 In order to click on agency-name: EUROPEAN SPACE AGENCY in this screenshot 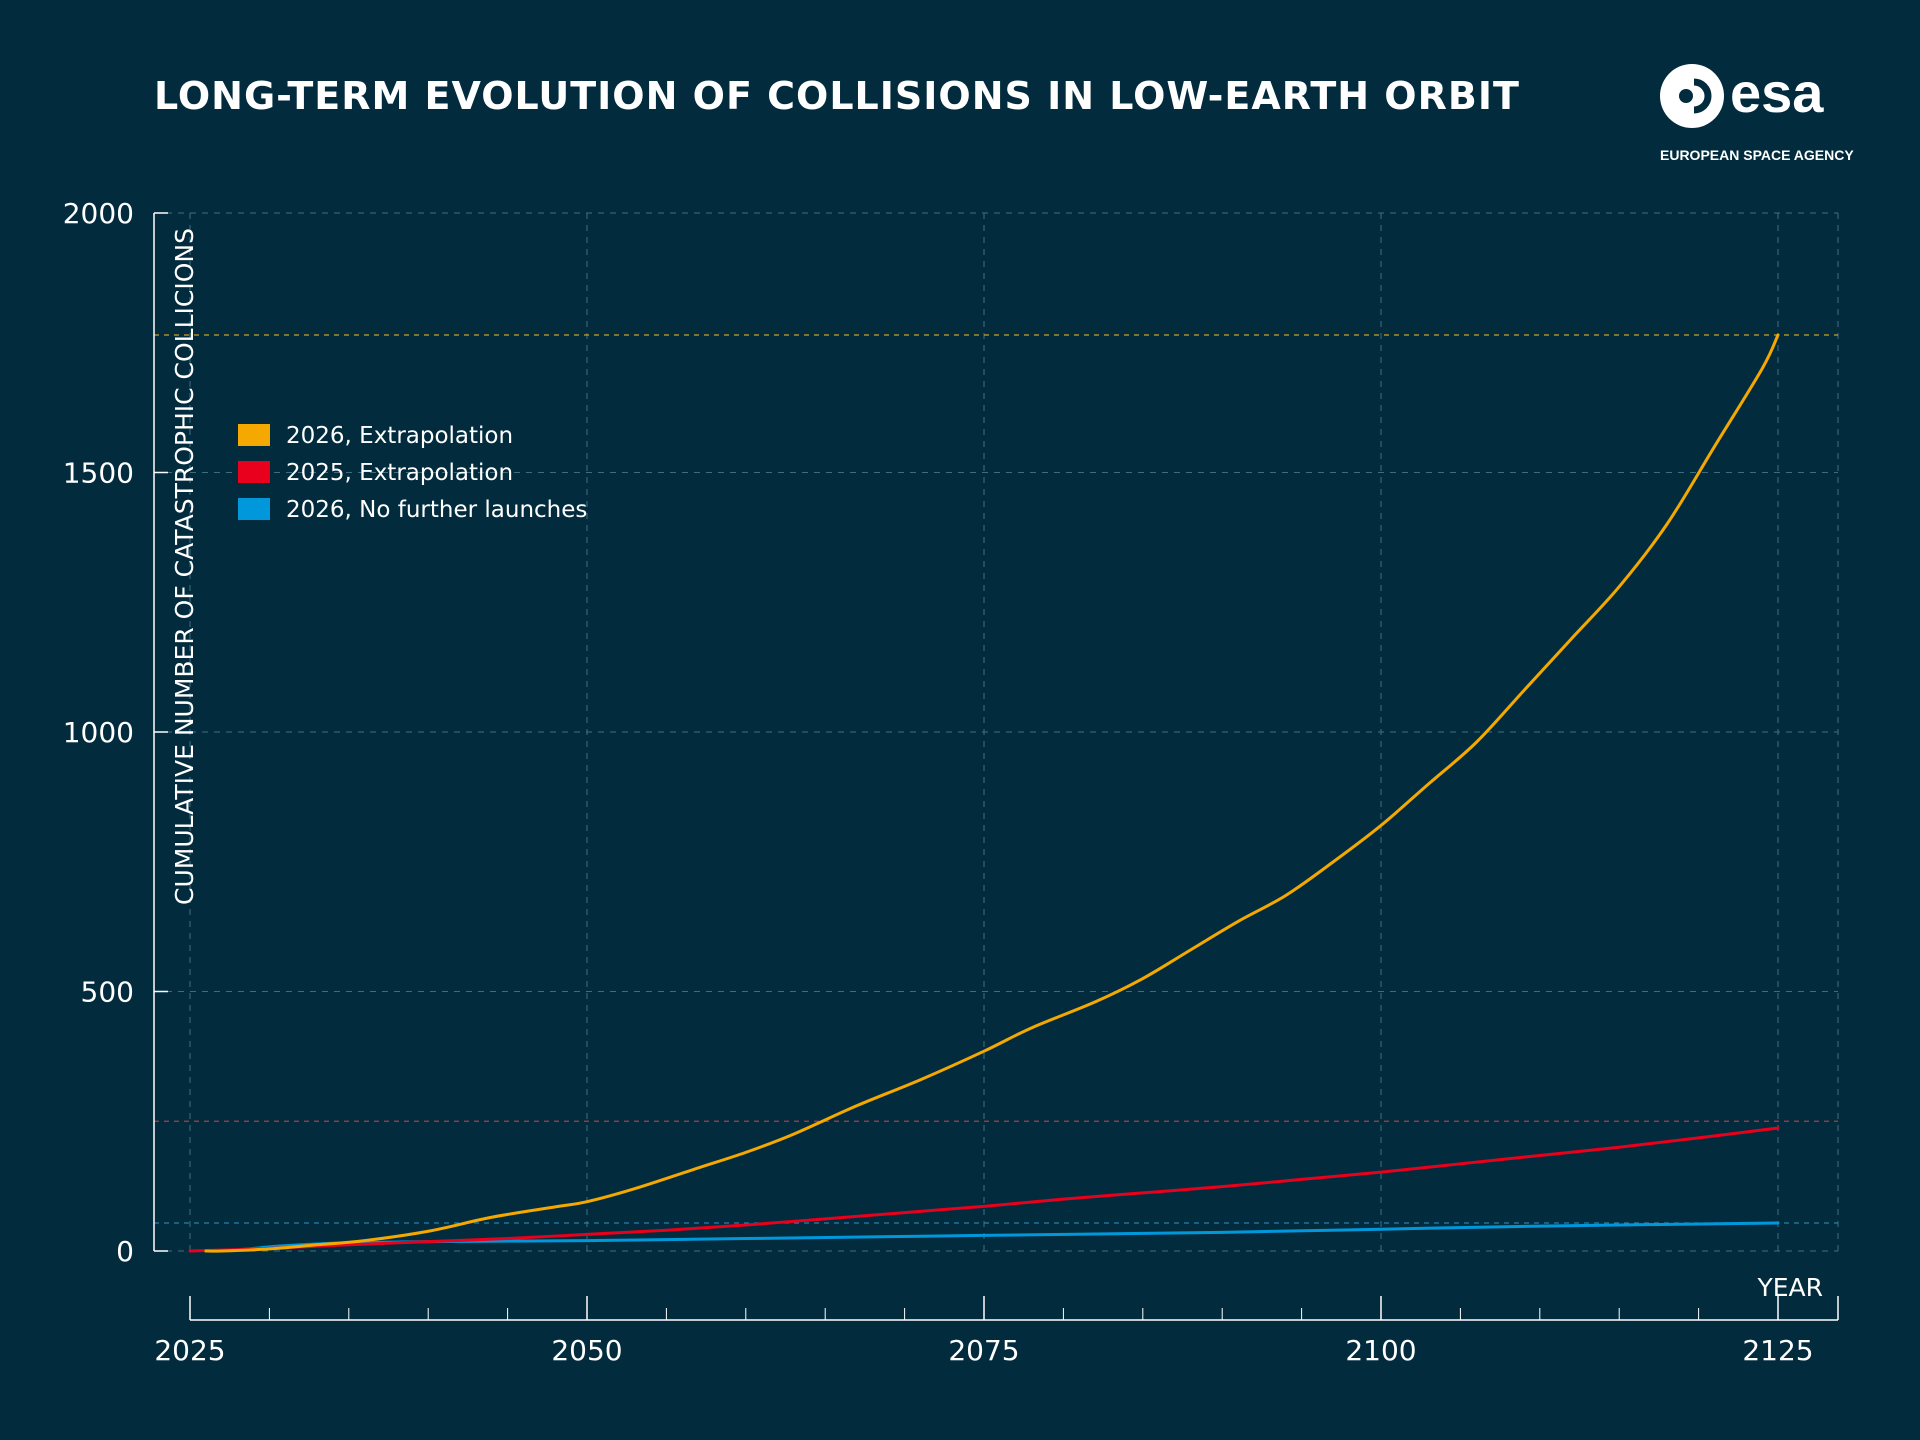, I will do `click(1757, 155)`.